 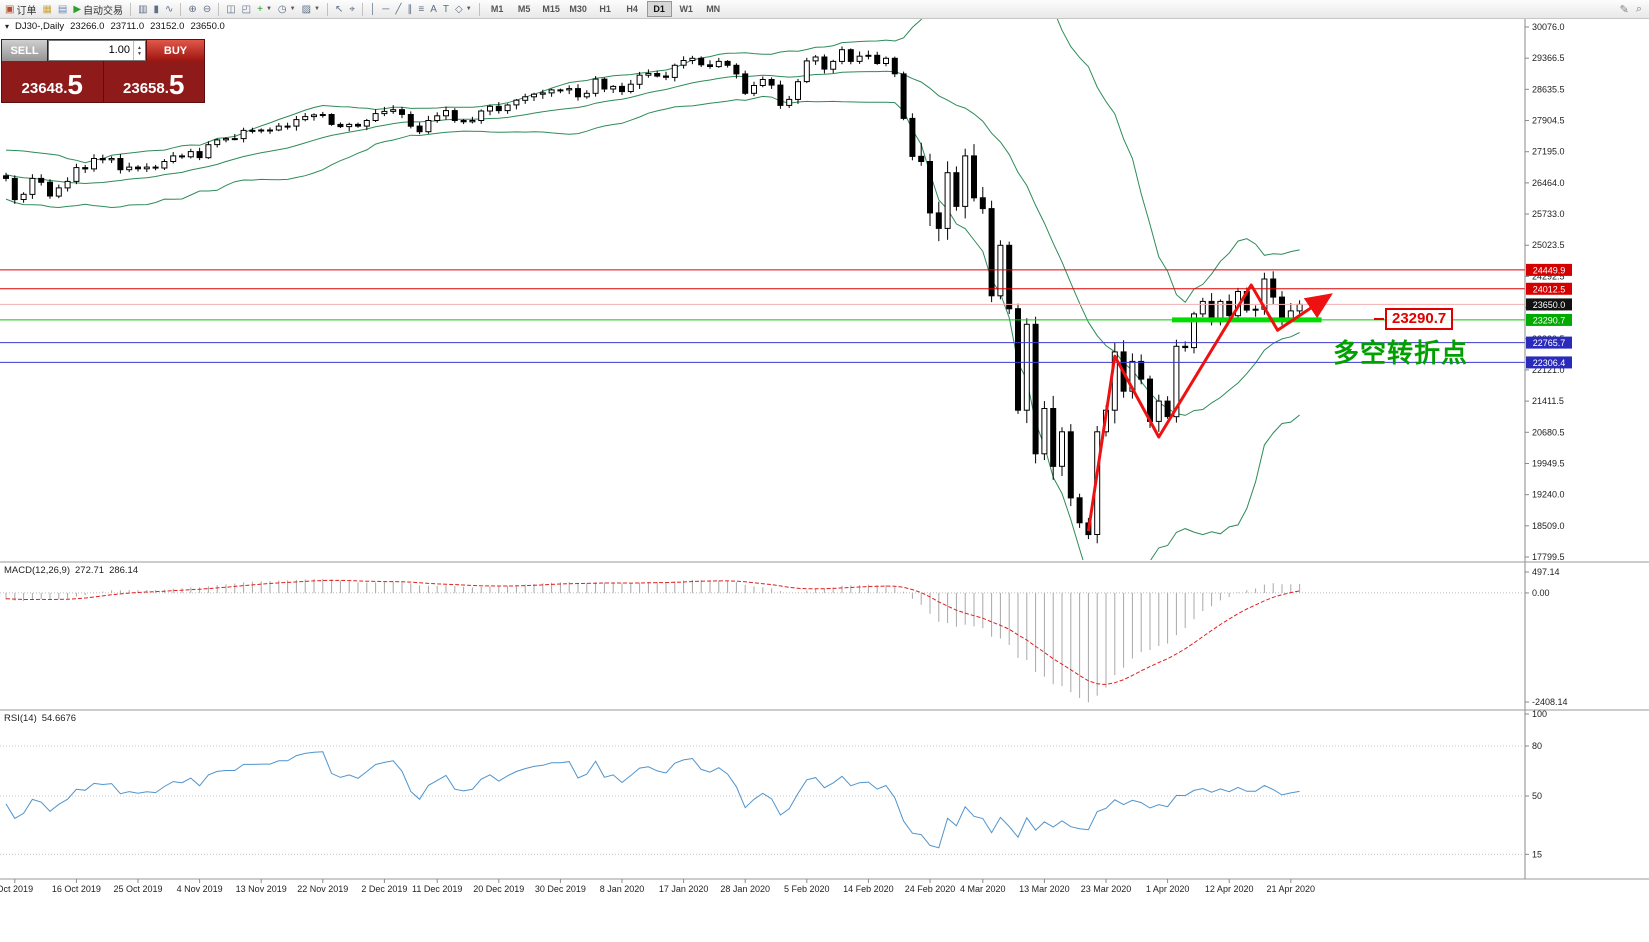 What do you see at coordinates (26, 11) in the screenshot?
I see `new-order-button-label: 订单` at bounding box center [26, 11].